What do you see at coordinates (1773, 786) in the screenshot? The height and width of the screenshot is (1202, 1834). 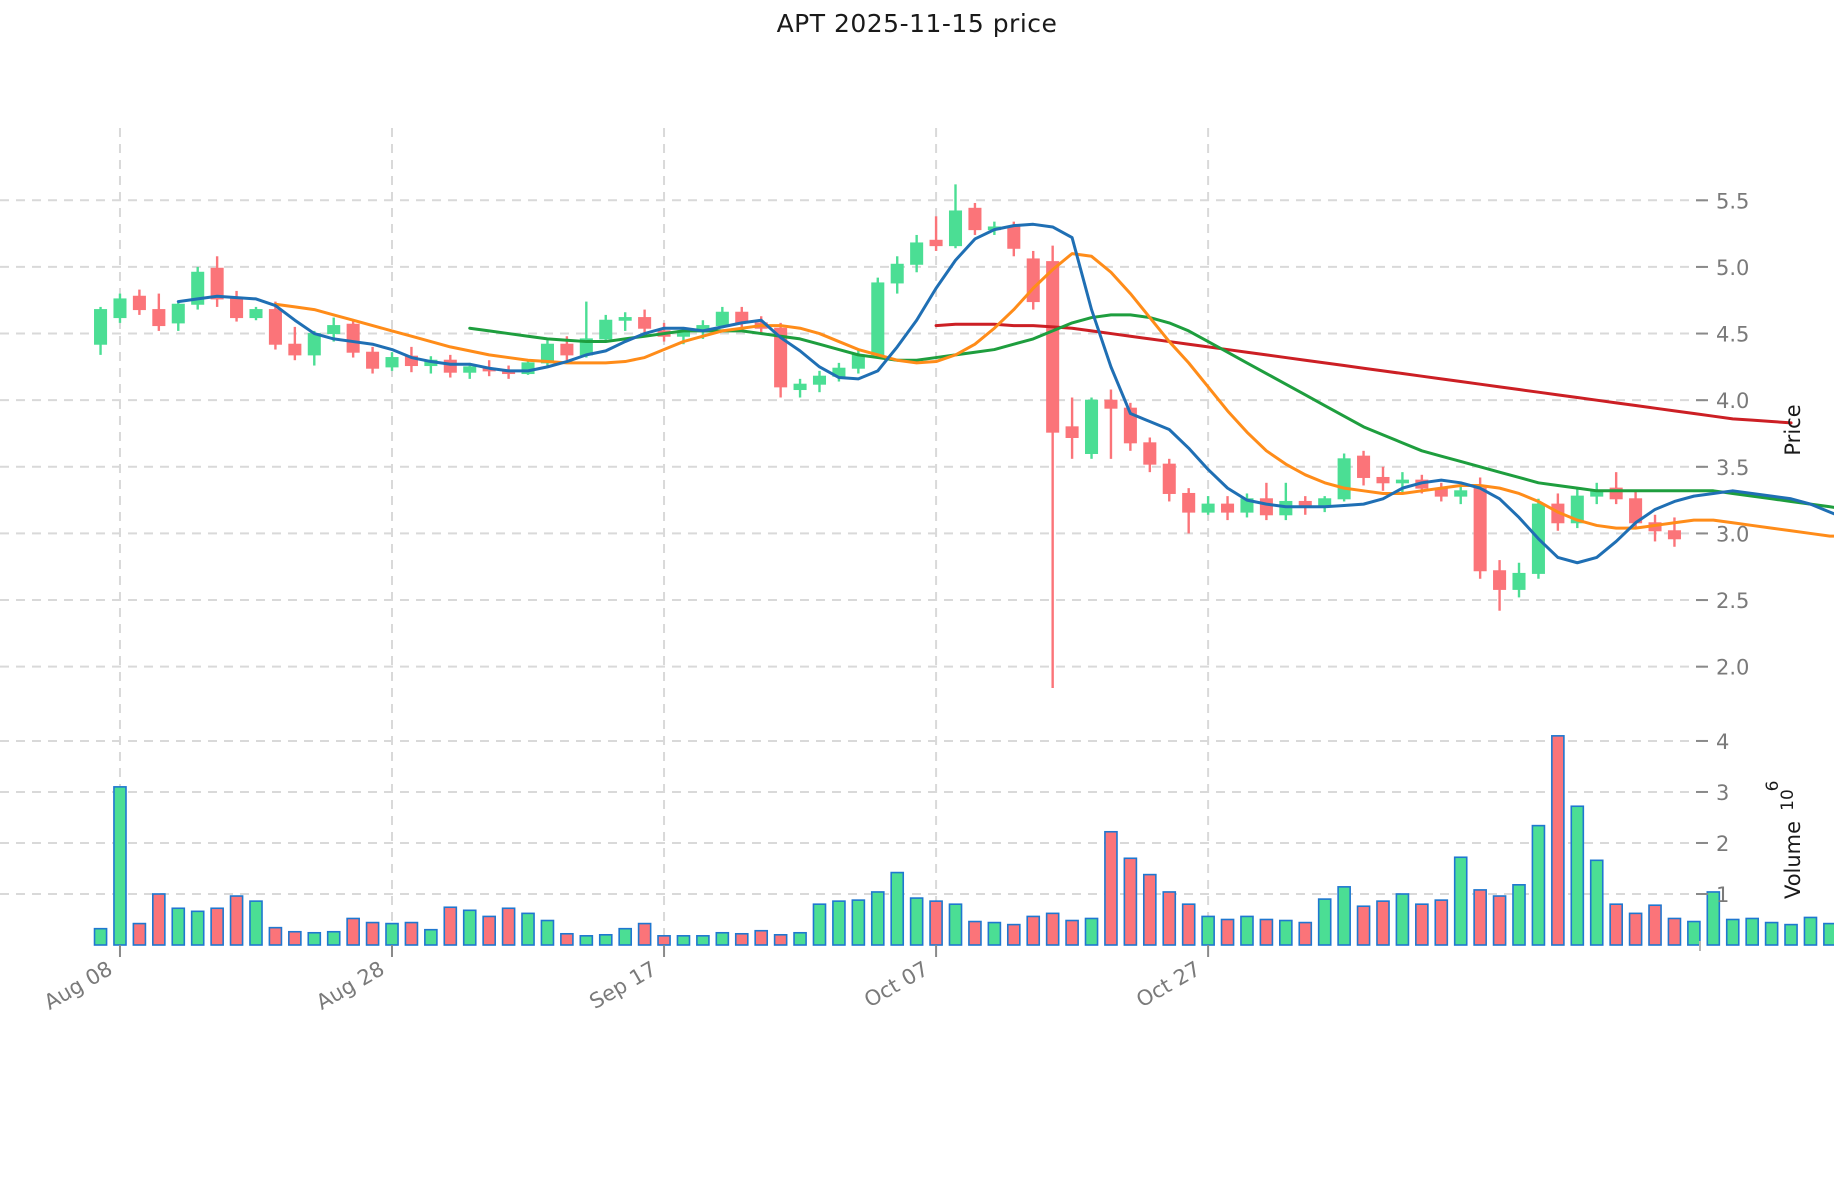 I see `volume-offset-exponent: 6` at bounding box center [1773, 786].